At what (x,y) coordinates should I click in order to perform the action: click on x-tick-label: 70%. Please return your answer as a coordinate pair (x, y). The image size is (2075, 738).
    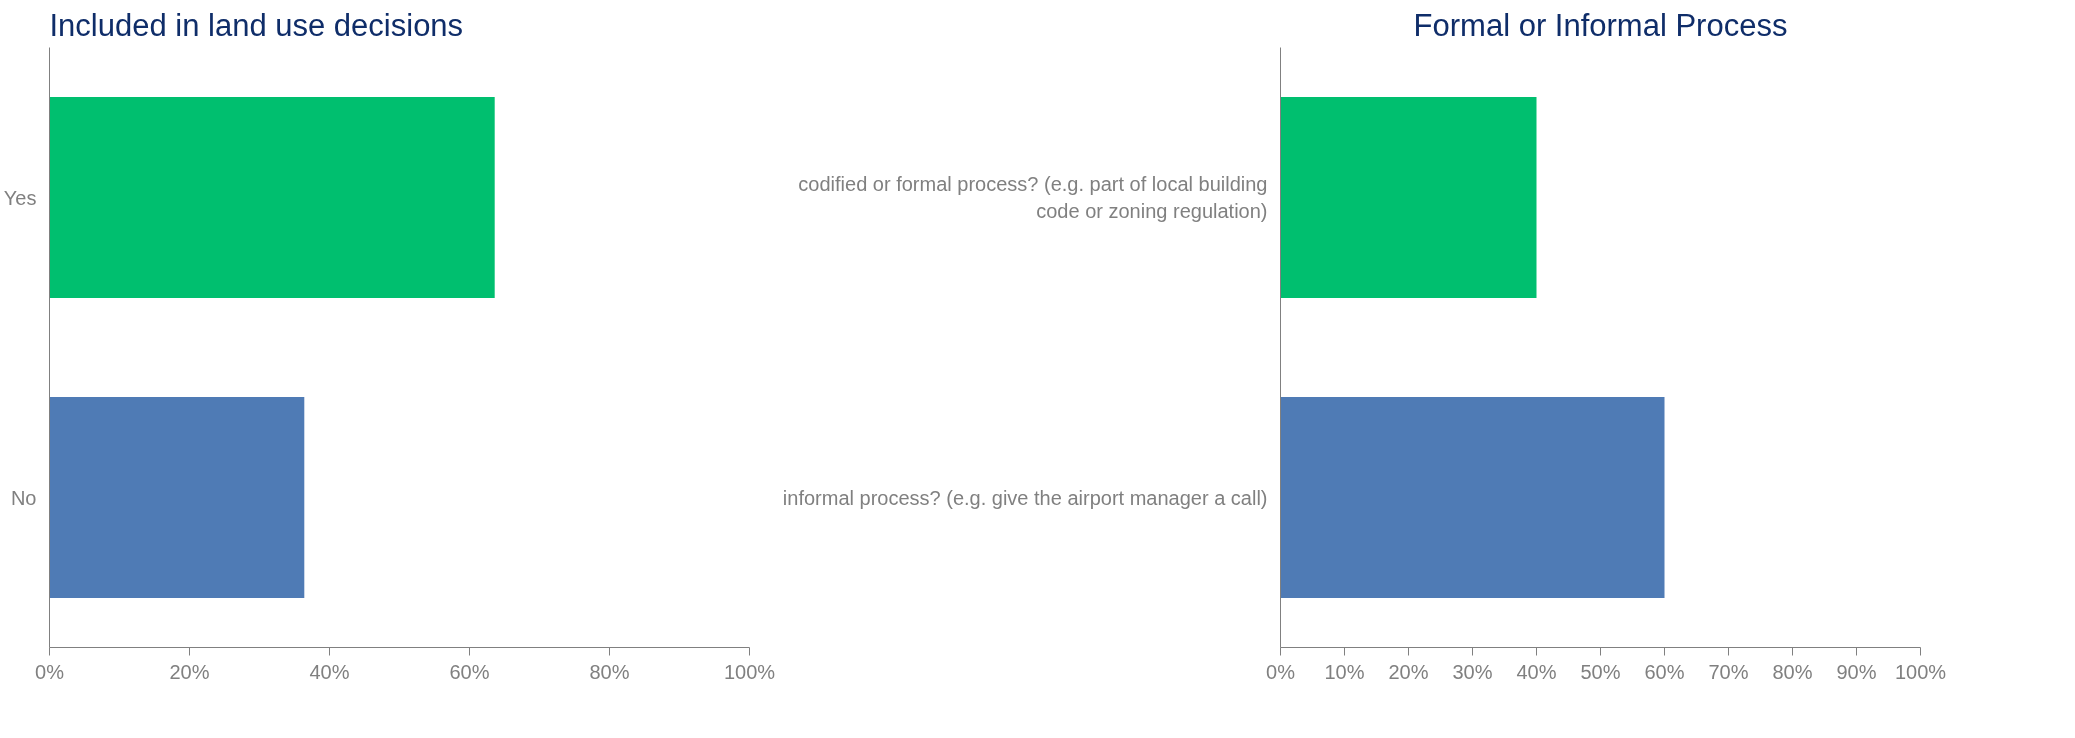
    Looking at the image, I should click on (1728, 671).